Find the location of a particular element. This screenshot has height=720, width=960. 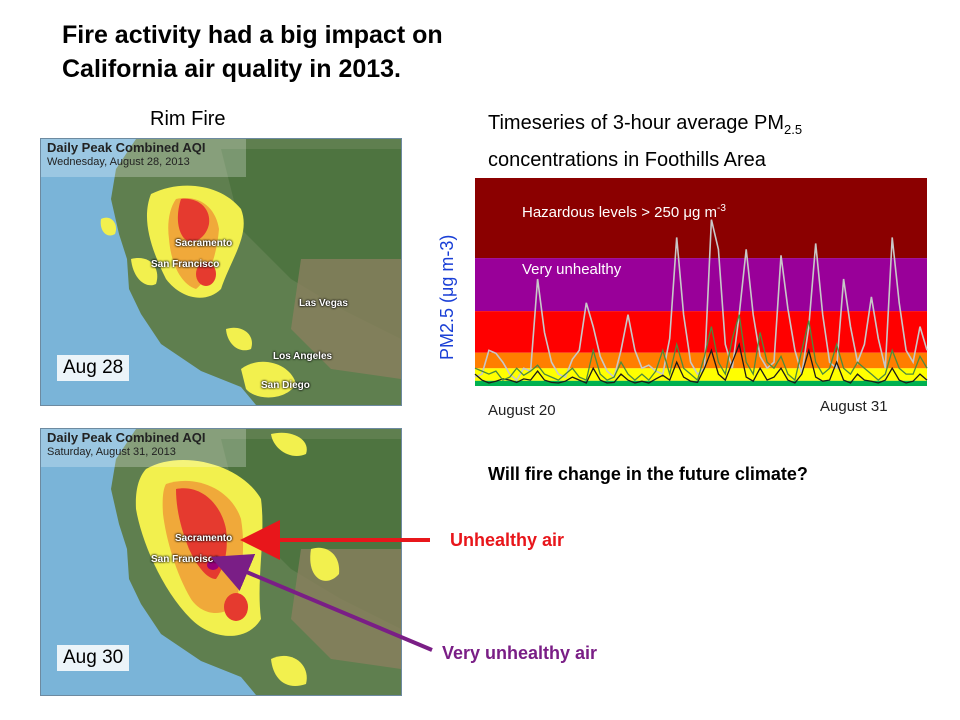

map1-header: Daily Peak Combined AQI is located at coordinates (126, 147).